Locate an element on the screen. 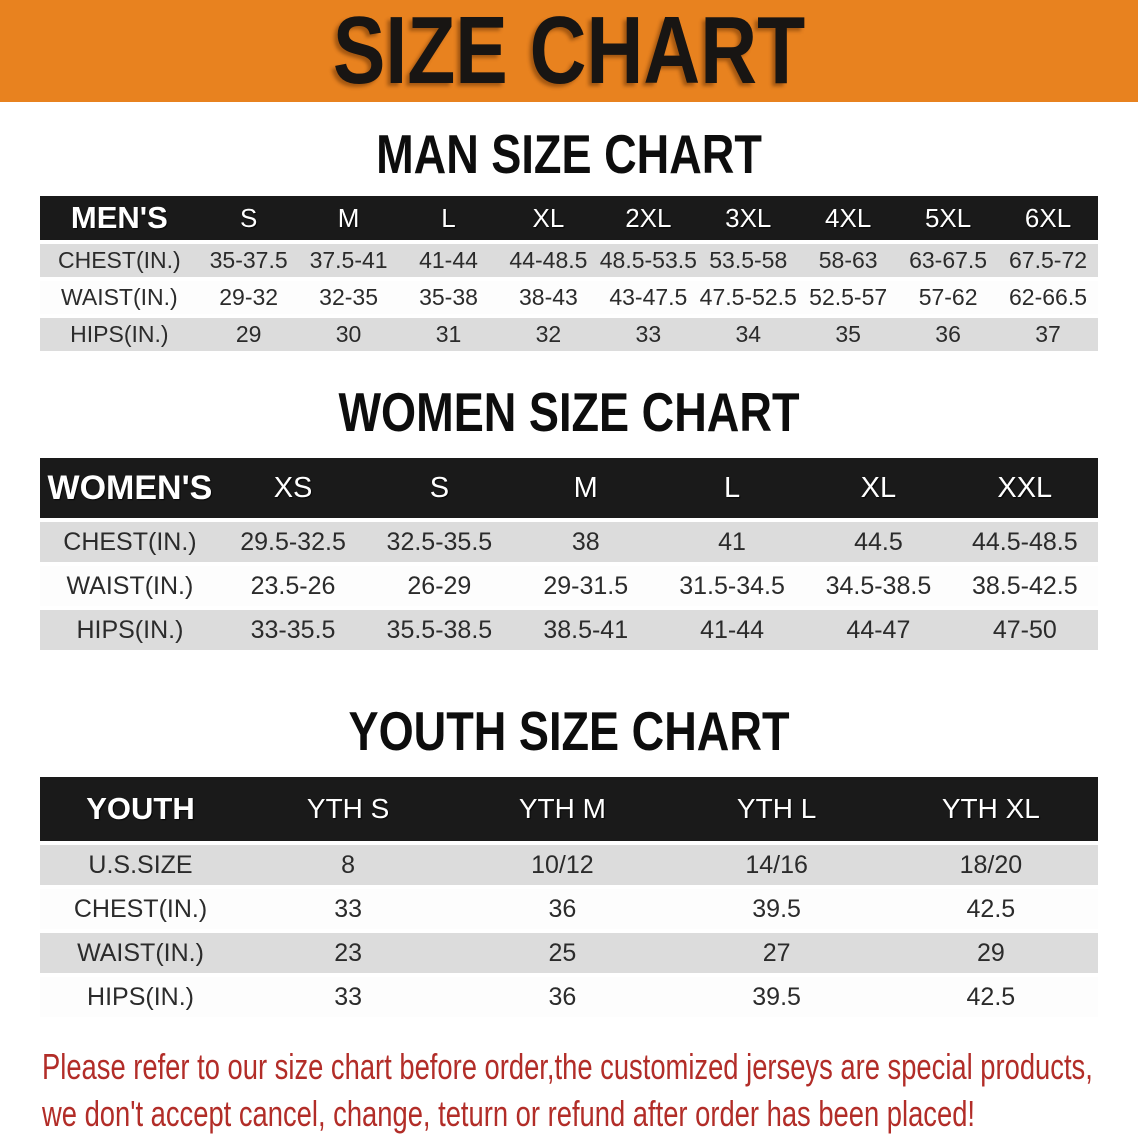 The image size is (1138, 1137). size-value-cell: 38 is located at coordinates (585, 543).